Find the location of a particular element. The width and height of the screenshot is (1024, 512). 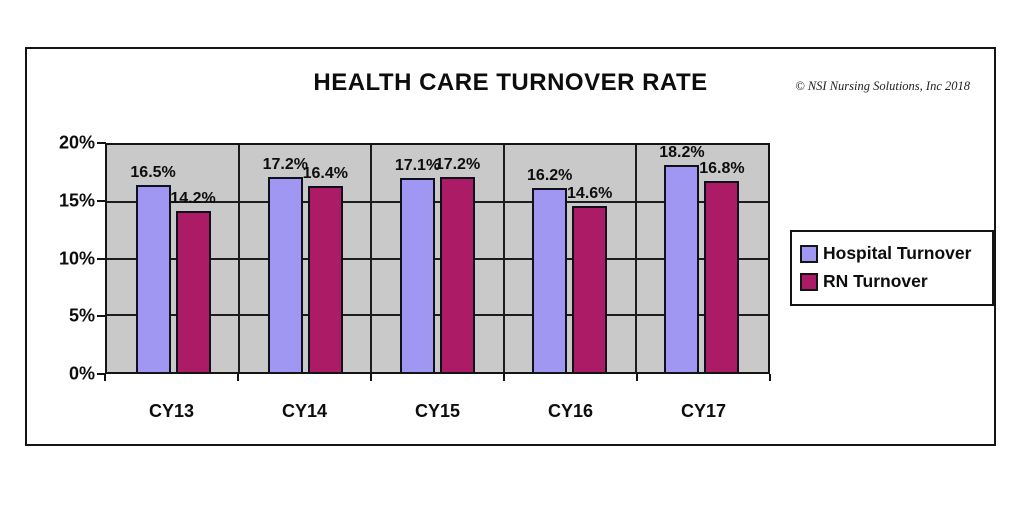

legend-label: Hospital Turnover is located at coordinates (897, 253).